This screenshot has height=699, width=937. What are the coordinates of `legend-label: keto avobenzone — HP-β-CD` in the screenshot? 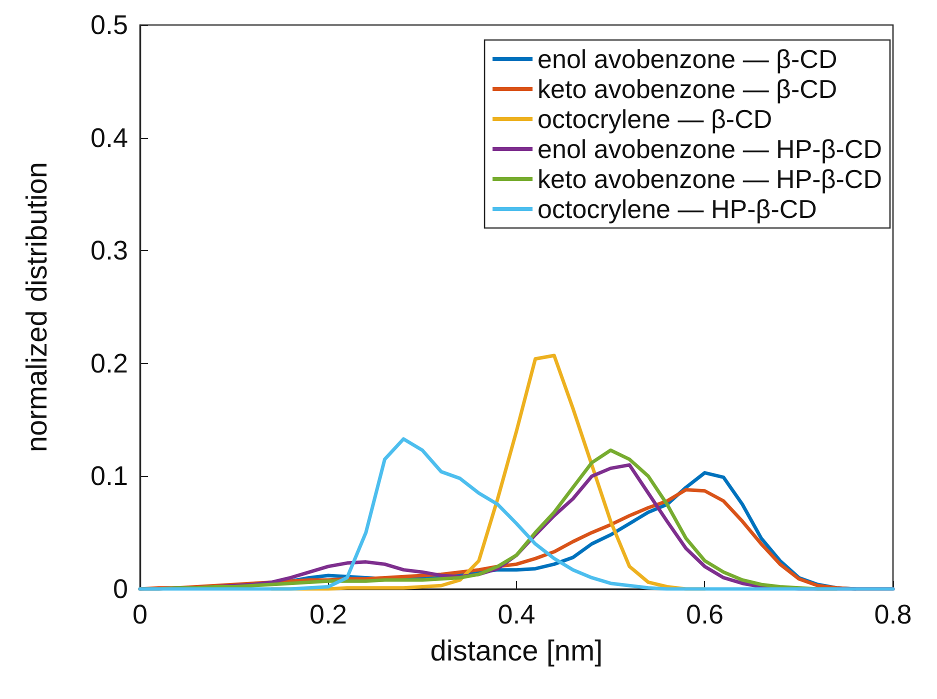 It's located at (710, 179).